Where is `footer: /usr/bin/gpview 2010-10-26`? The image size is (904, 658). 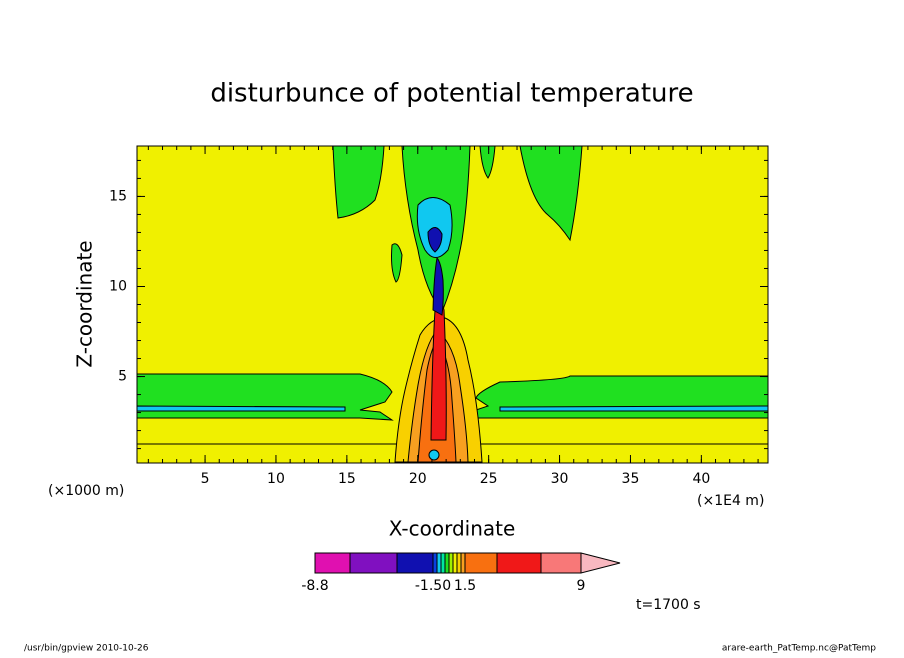 footer: /usr/bin/gpview 2010-10-26 is located at coordinates (86, 649).